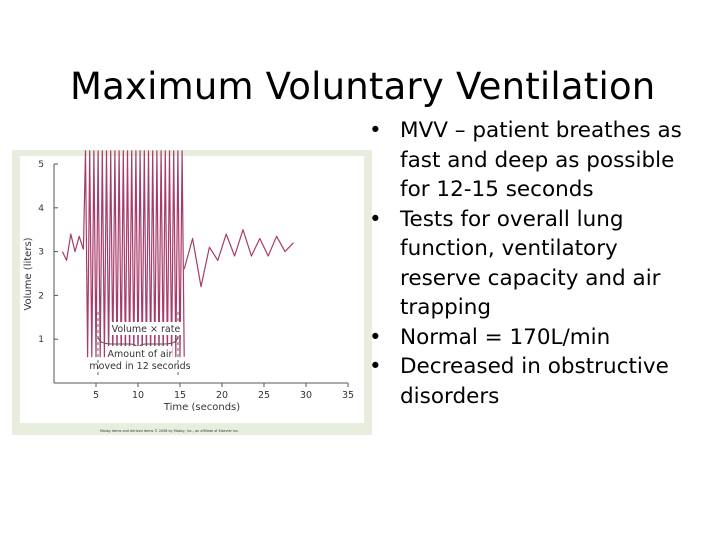 Image resolution: width=720 pixels, height=540 pixels. I want to click on tidal-breathing-trace-before, so click(72, 247).